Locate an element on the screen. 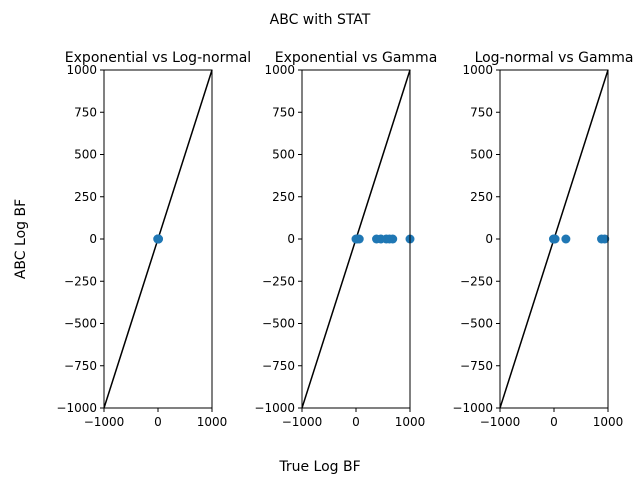 The width and height of the screenshot is (640, 480). subplot-title: Log-normal vs Gamma is located at coordinates (554, 58).